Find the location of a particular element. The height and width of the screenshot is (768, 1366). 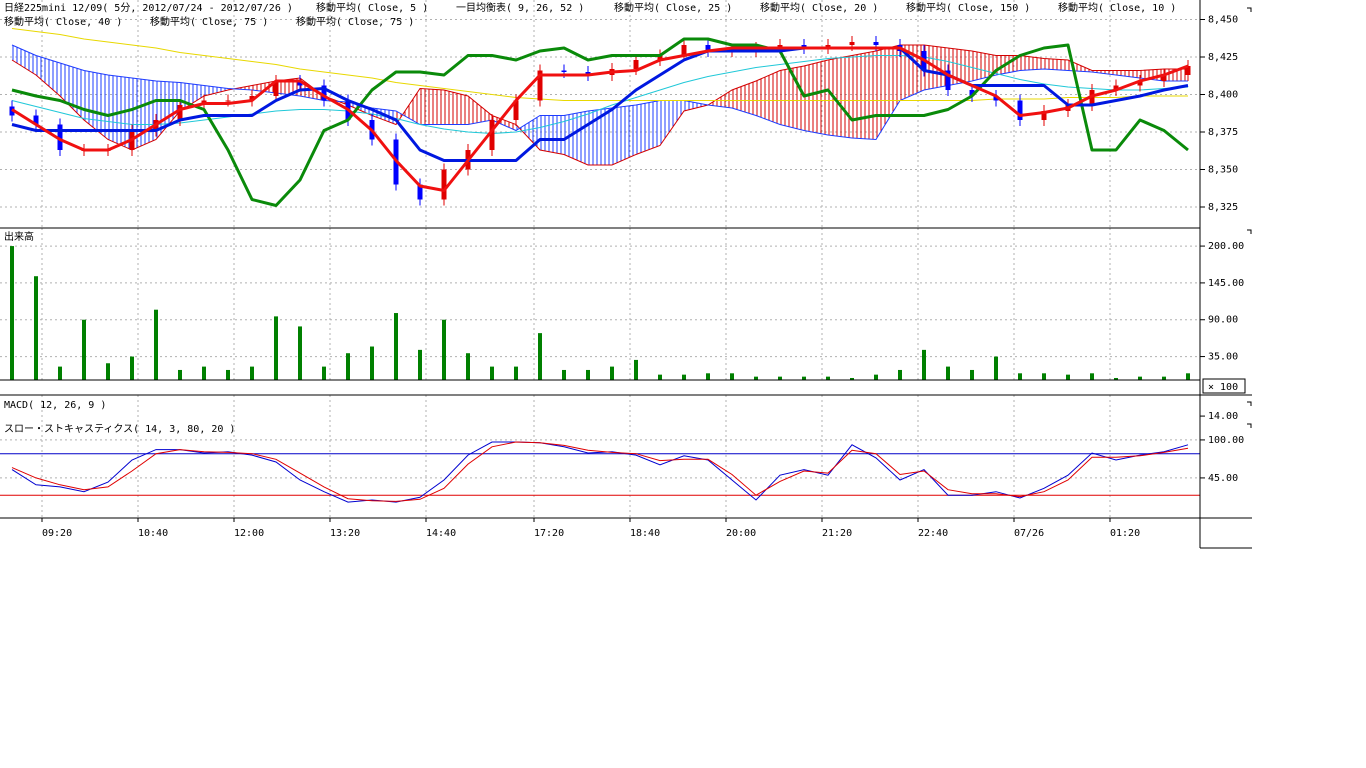

x-tick-label: 13:20 is located at coordinates (345, 533).